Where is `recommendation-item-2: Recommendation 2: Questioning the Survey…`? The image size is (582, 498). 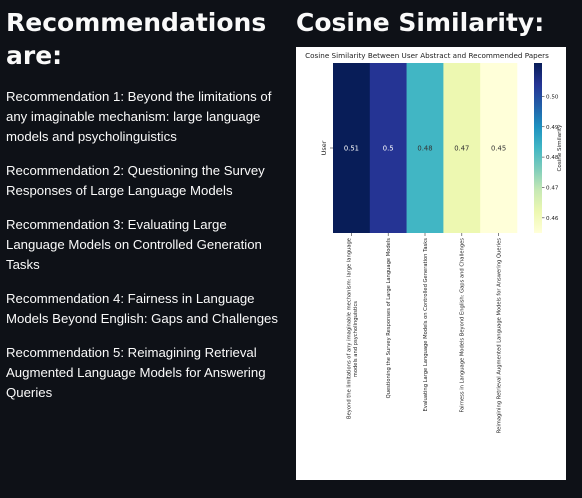
recommendation-item-2: Recommendation 2: Questioning the Survey… is located at coordinates (135, 180).